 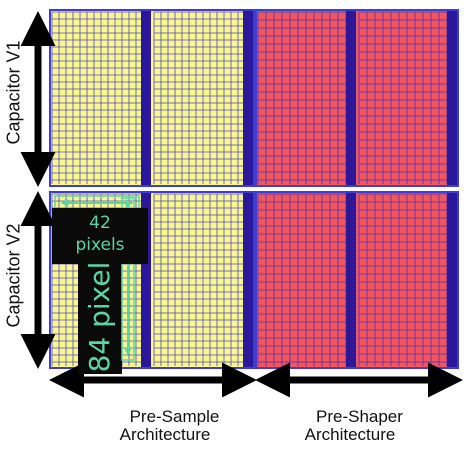 I want to click on capacitor-v1-text: Capacitor V1, so click(x=13, y=92).